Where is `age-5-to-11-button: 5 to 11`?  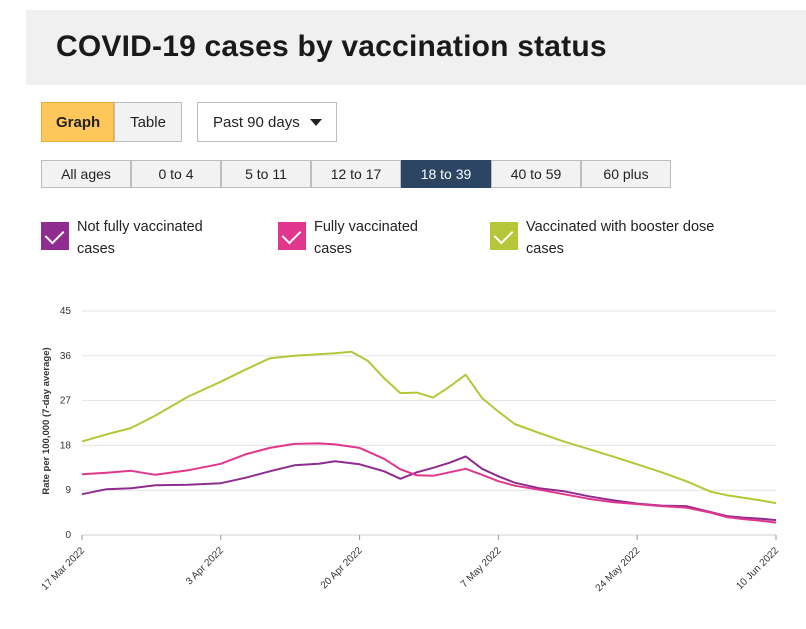 age-5-to-11-button: 5 to 11 is located at coordinates (266, 174).